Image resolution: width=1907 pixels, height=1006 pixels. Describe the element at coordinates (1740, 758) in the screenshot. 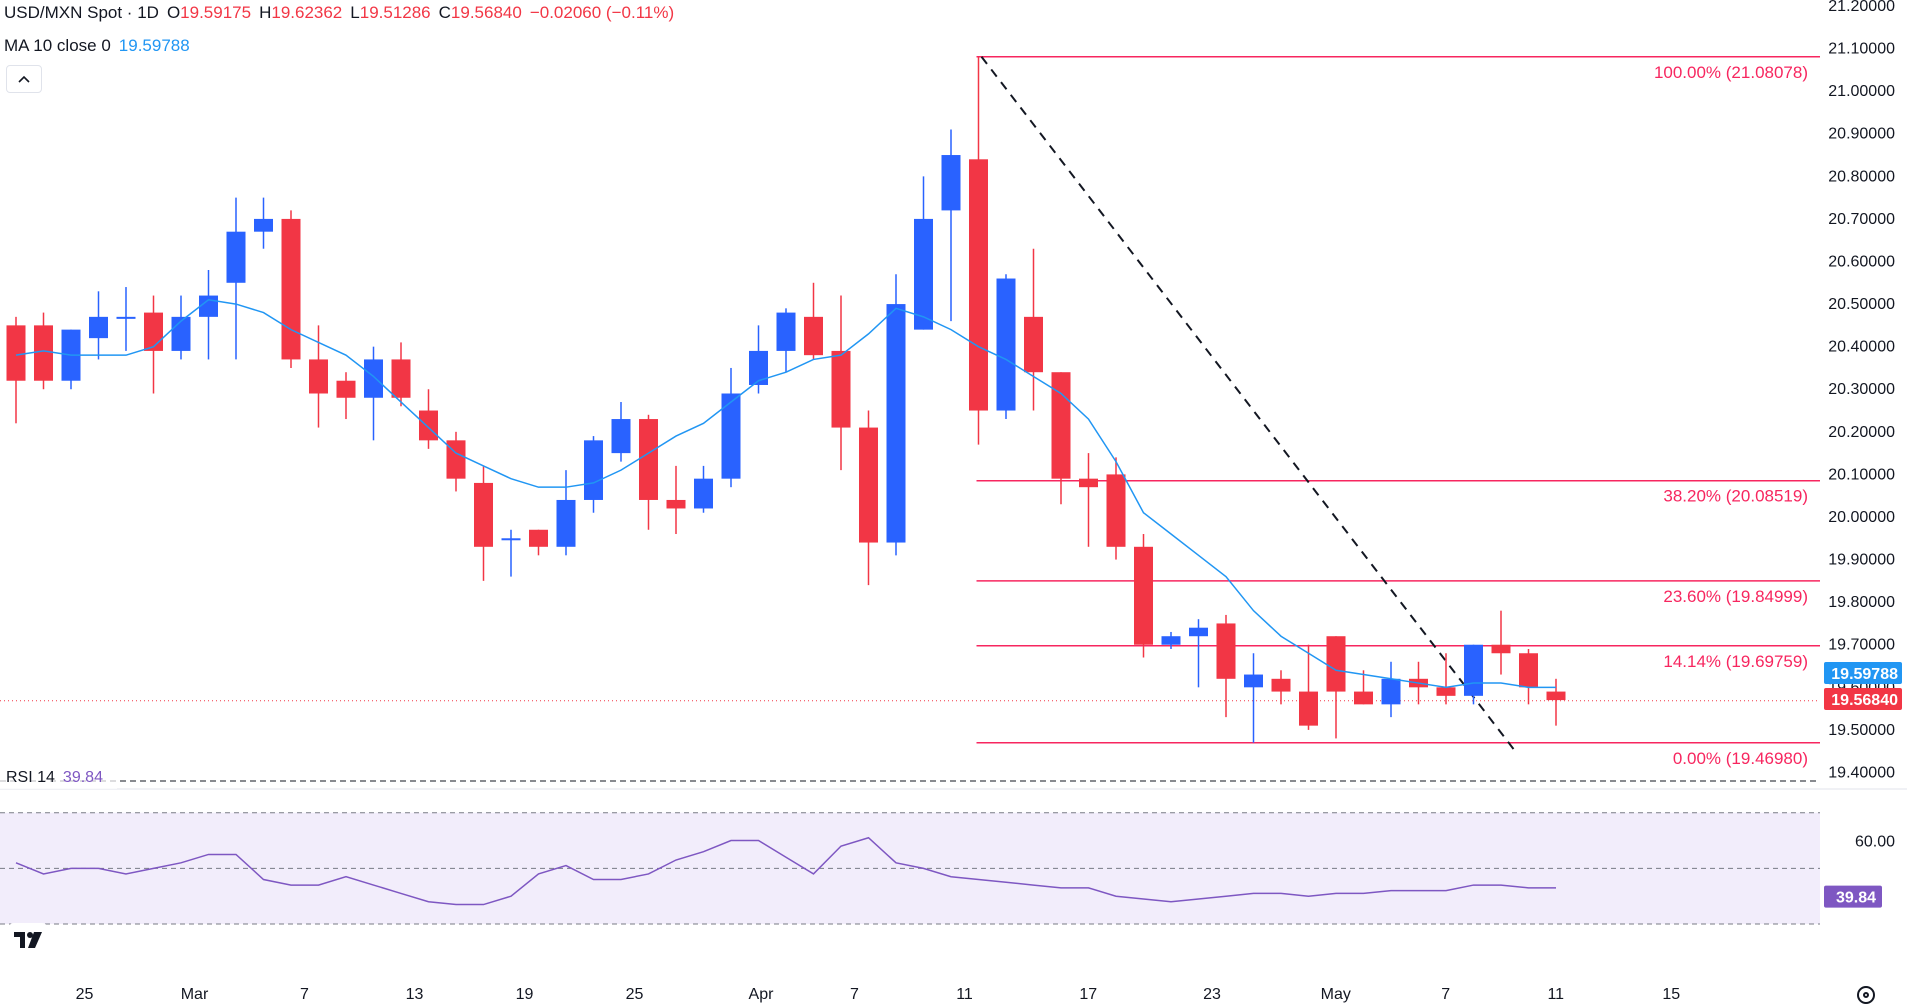

I see `fib-level-label: 0.00% (19.46980)` at that location.